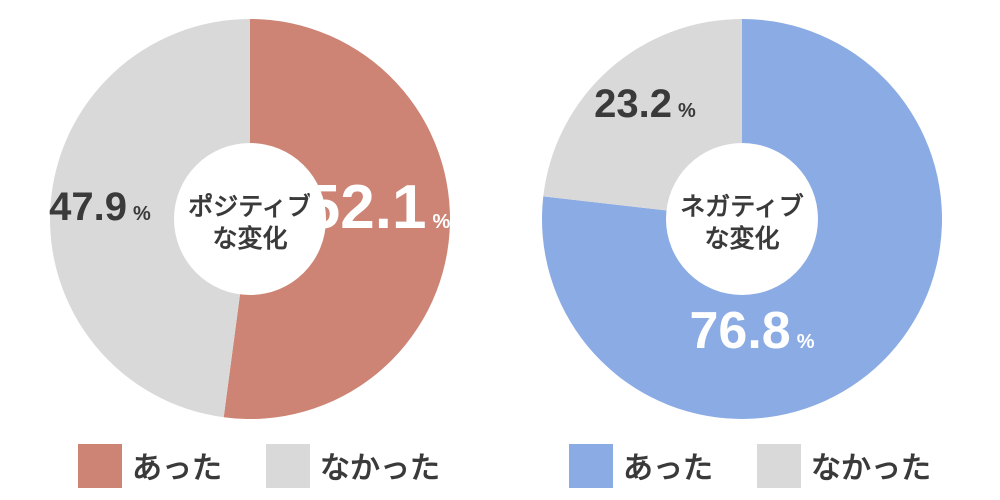 The height and width of the screenshot is (500, 1000). Describe the element at coordinates (633, 104) in the screenshot. I see `percent-value: 23.2` at that location.